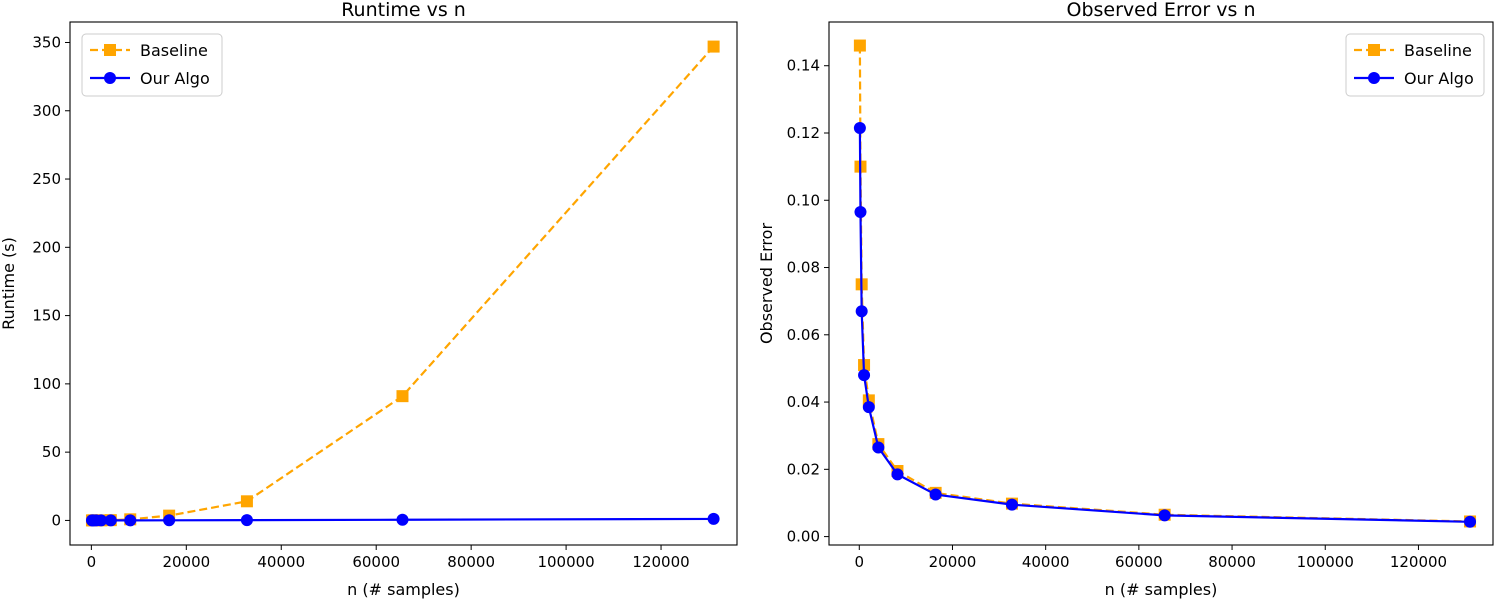  I want to click on y-tick-label: 50, so click(51, 452).